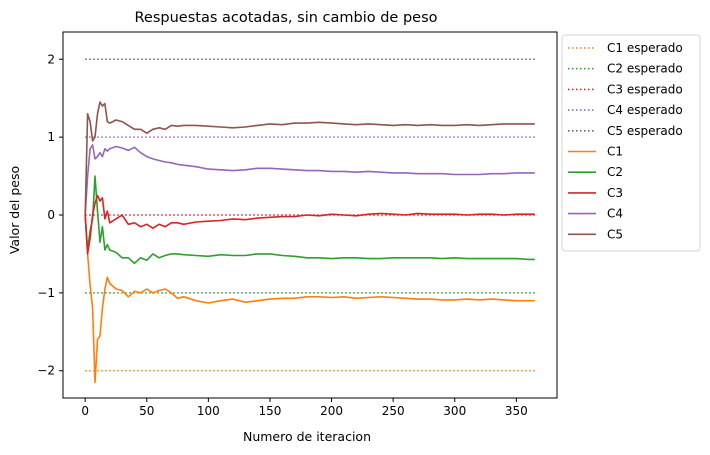 This screenshot has height=455, width=710. Describe the element at coordinates (645, 48) in the screenshot. I see `legend-label: C1 esperado` at that location.